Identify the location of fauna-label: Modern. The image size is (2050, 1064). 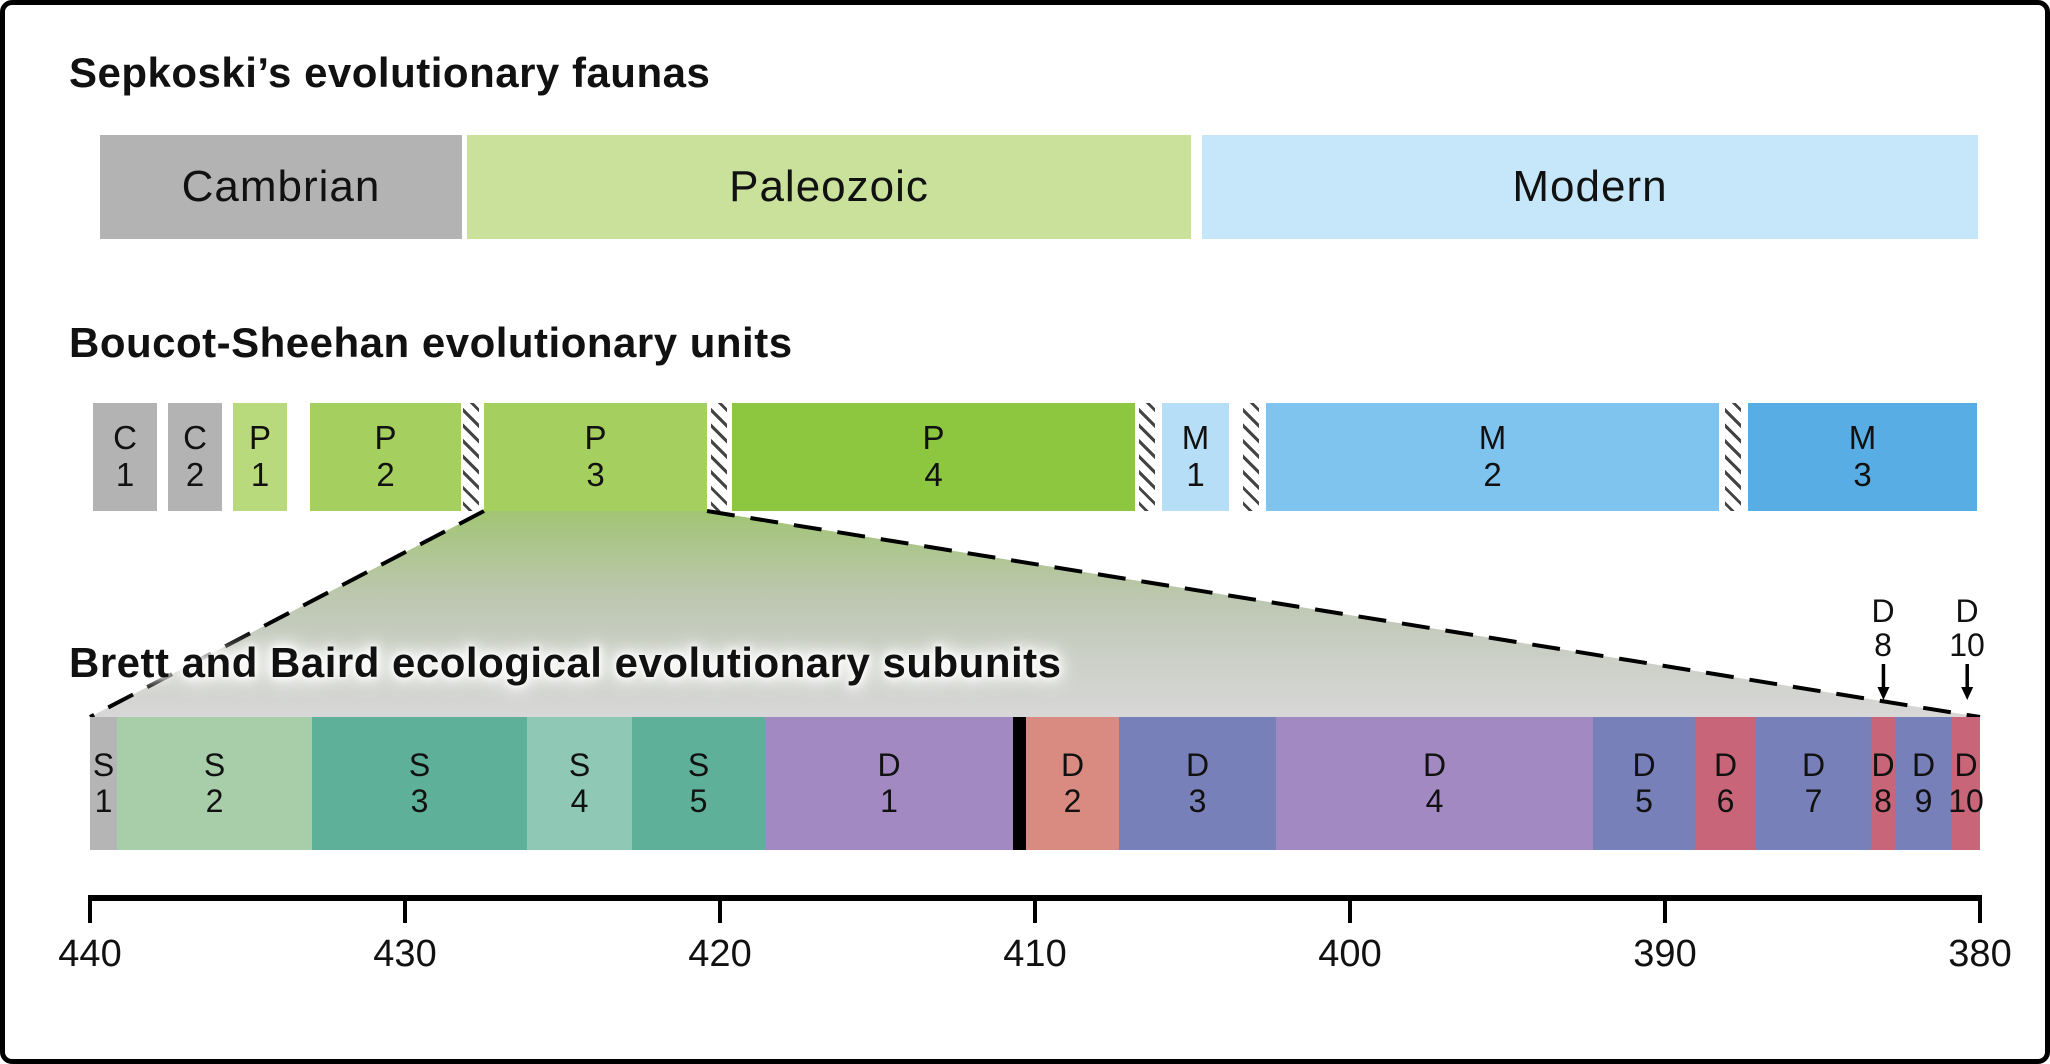
(1590, 186).